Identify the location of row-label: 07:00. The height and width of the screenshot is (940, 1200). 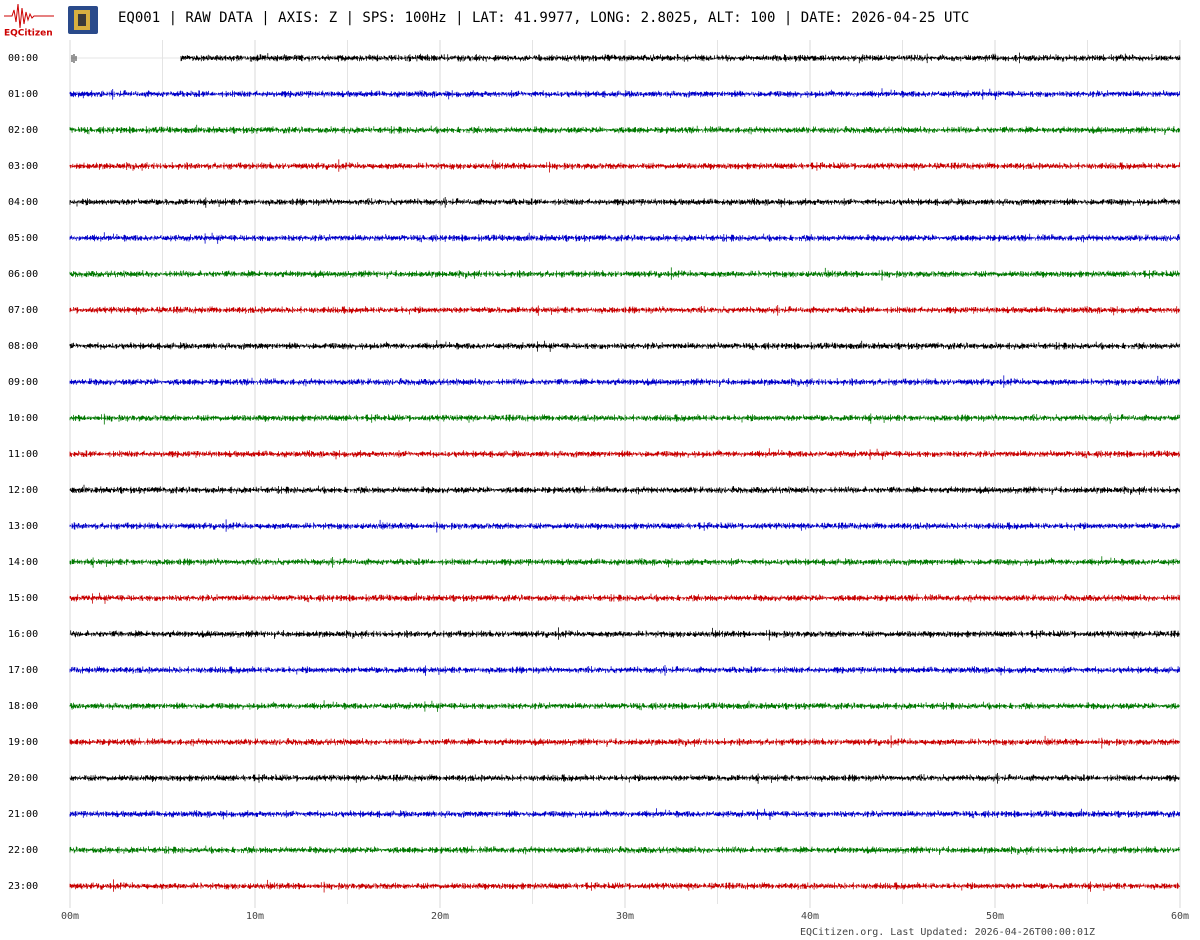
(23, 310).